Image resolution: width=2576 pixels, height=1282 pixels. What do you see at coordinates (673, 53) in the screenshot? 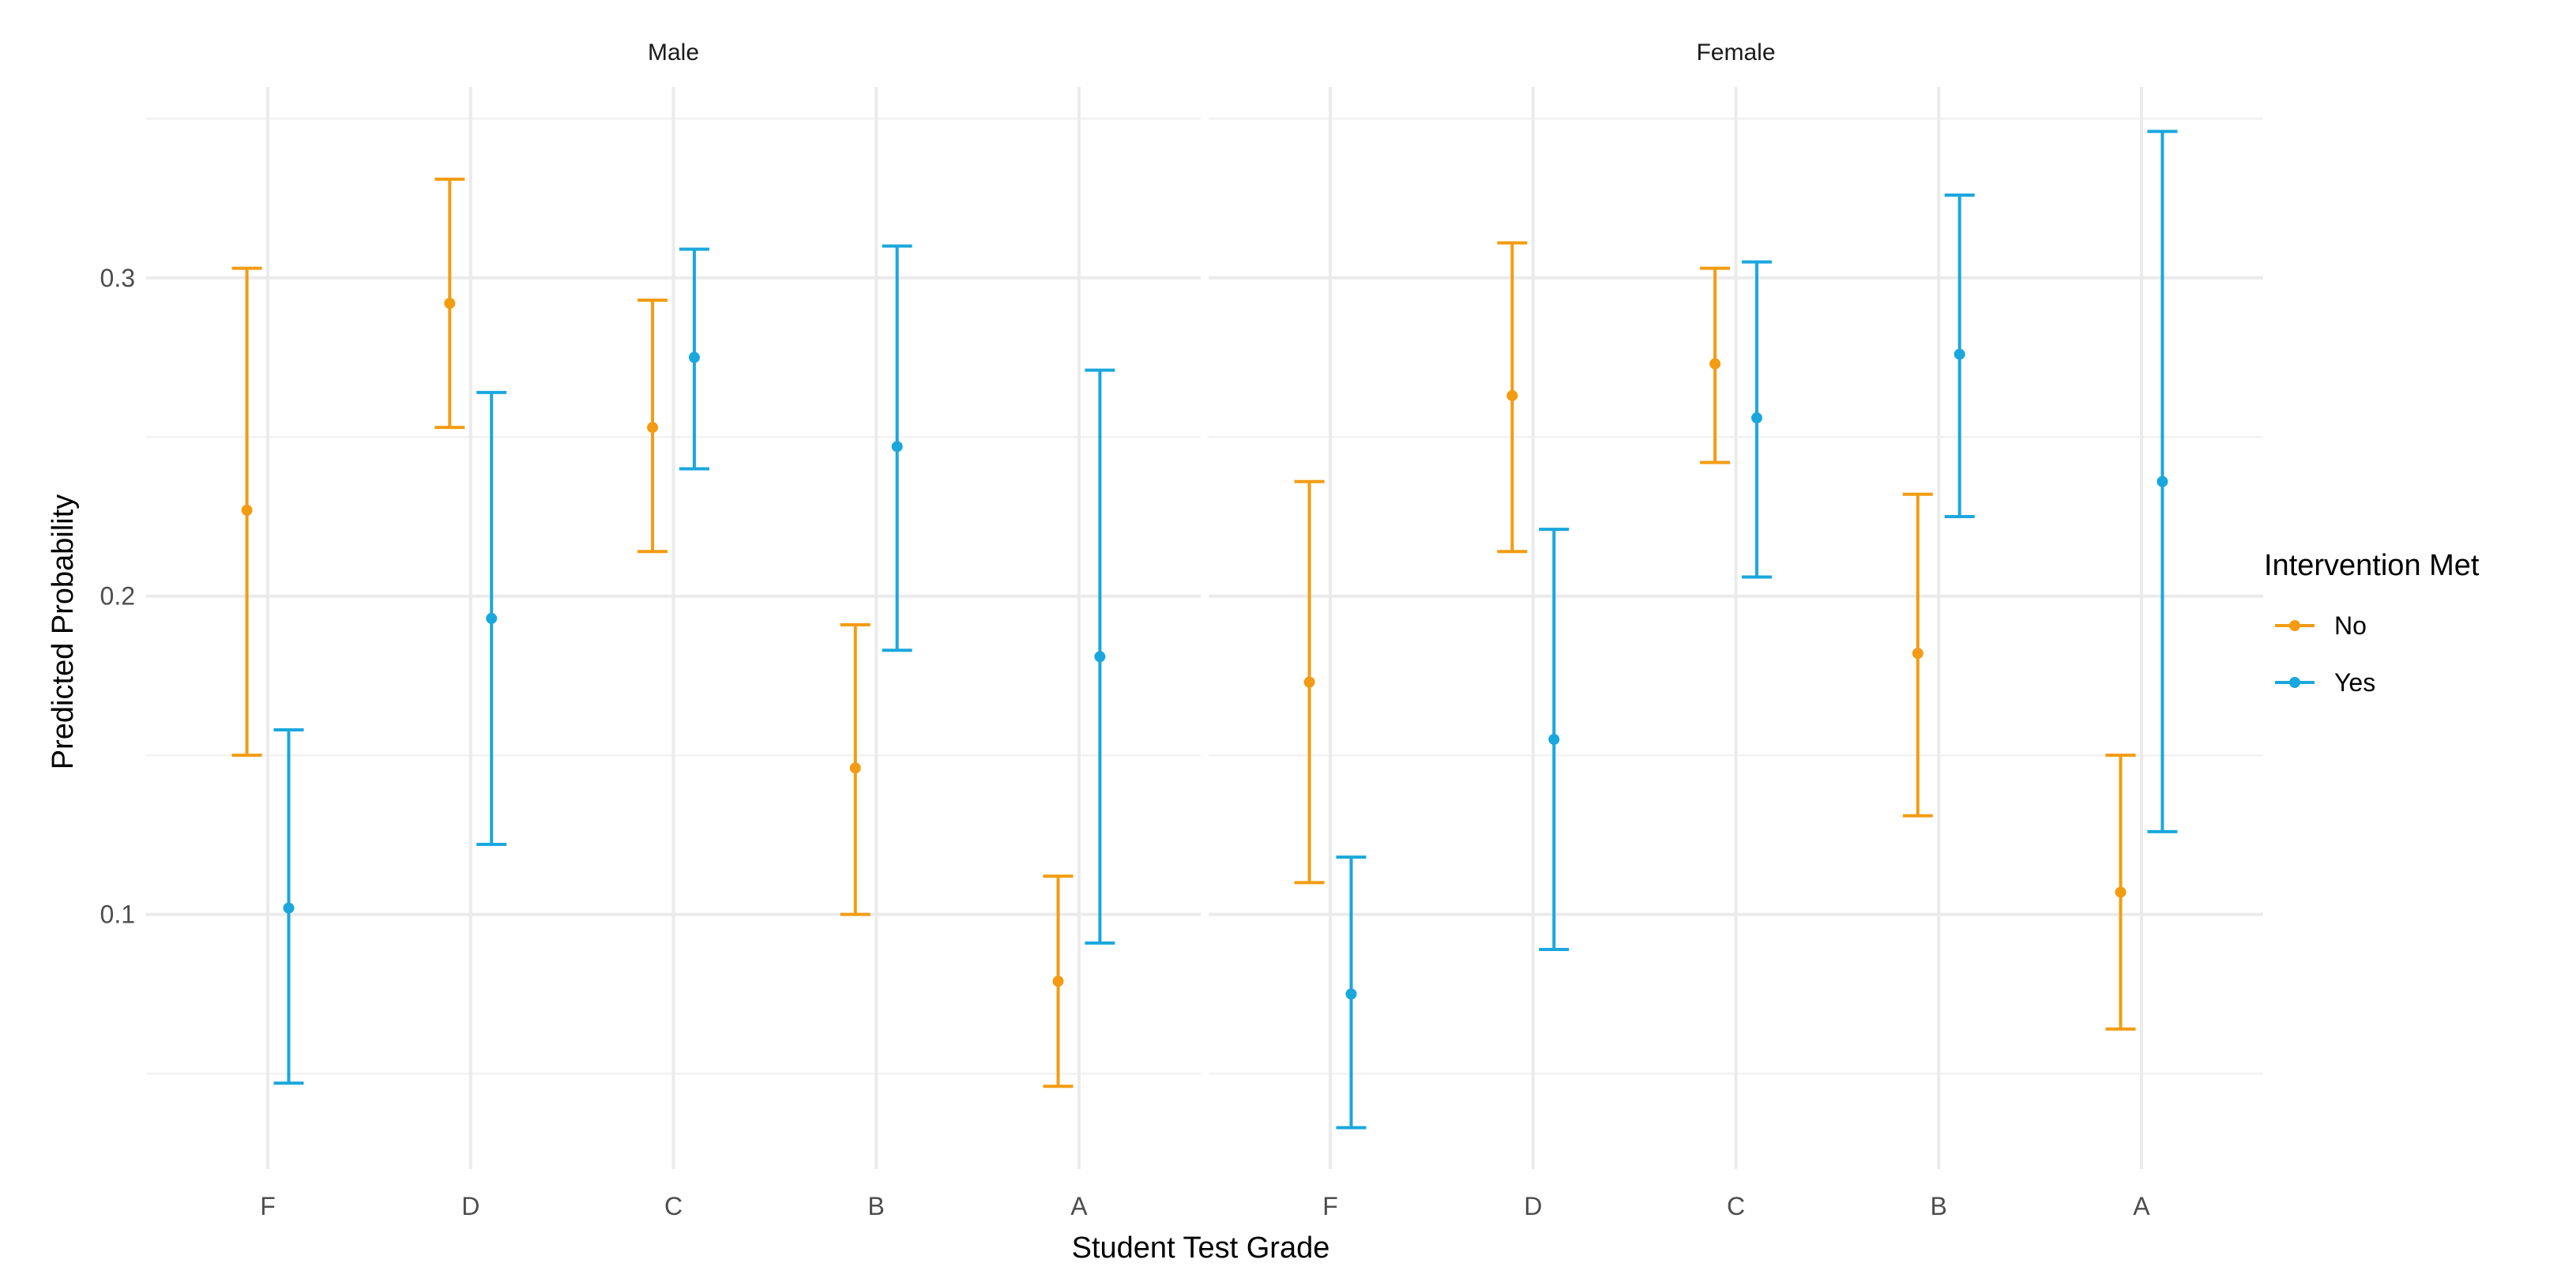
I see `facet-label: Male` at bounding box center [673, 53].